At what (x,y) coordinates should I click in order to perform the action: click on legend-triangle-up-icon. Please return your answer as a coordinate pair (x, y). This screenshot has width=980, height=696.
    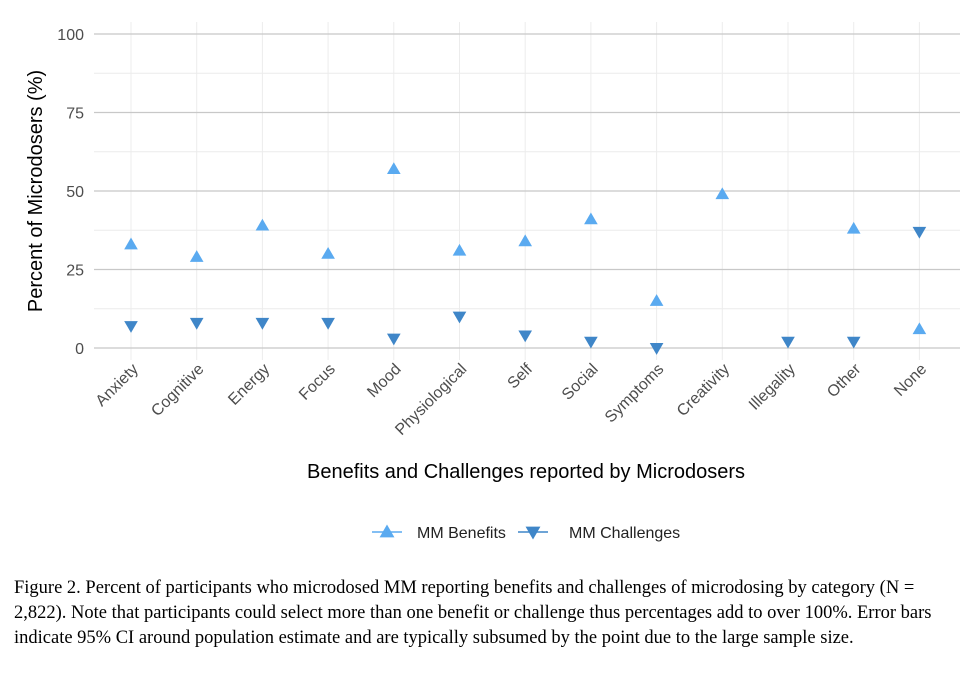
    Looking at the image, I should click on (387, 531).